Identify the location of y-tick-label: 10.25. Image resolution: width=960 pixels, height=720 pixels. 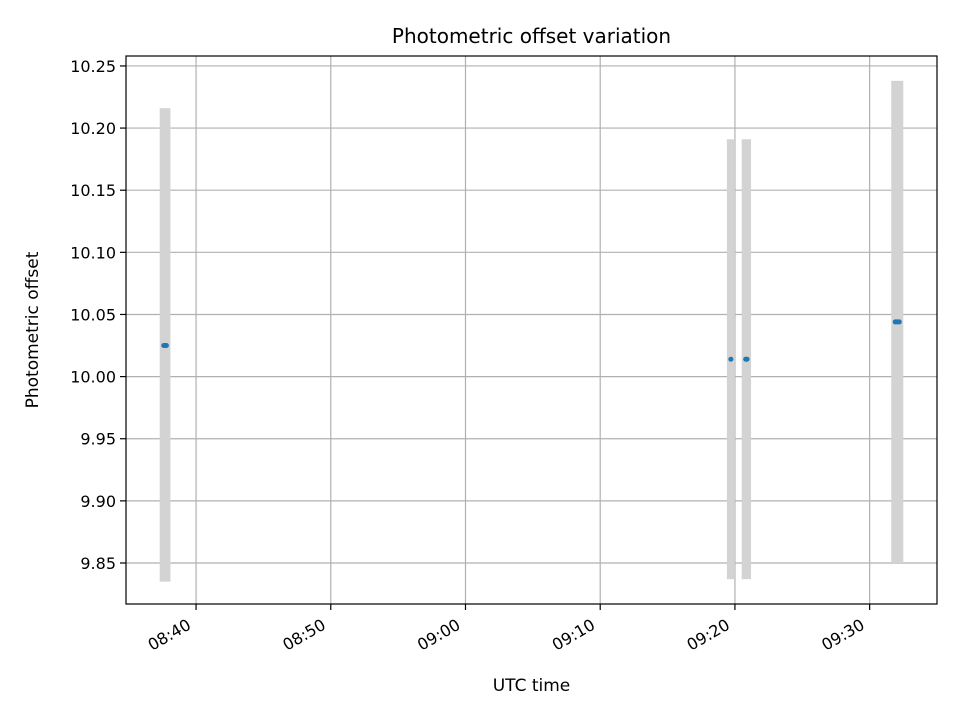
(93, 66).